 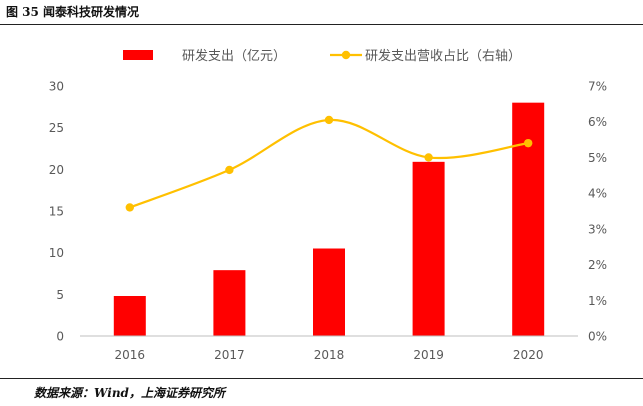 I want to click on left-axis-tick-label: 25, so click(x=56, y=128).